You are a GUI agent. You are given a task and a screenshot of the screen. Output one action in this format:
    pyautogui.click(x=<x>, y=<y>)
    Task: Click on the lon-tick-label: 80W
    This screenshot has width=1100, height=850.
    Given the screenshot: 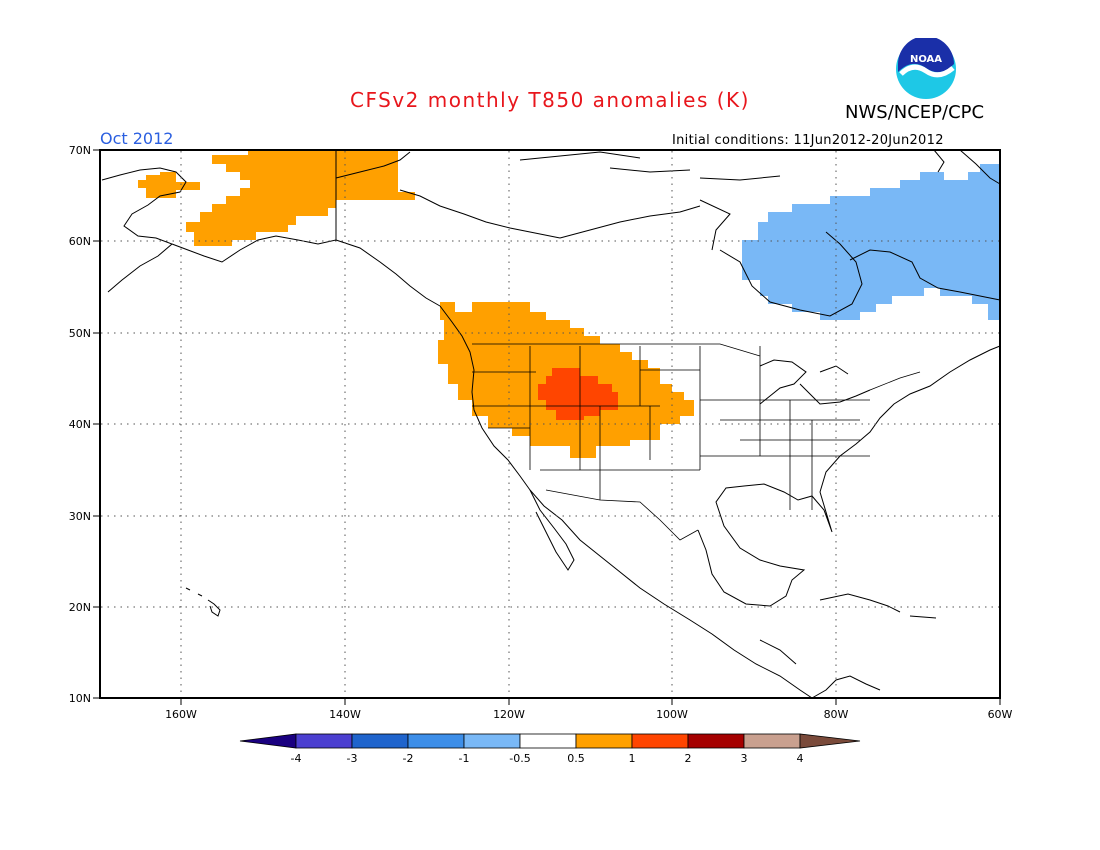 What is the action you would take?
    pyautogui.click(x=836, y=714)
    